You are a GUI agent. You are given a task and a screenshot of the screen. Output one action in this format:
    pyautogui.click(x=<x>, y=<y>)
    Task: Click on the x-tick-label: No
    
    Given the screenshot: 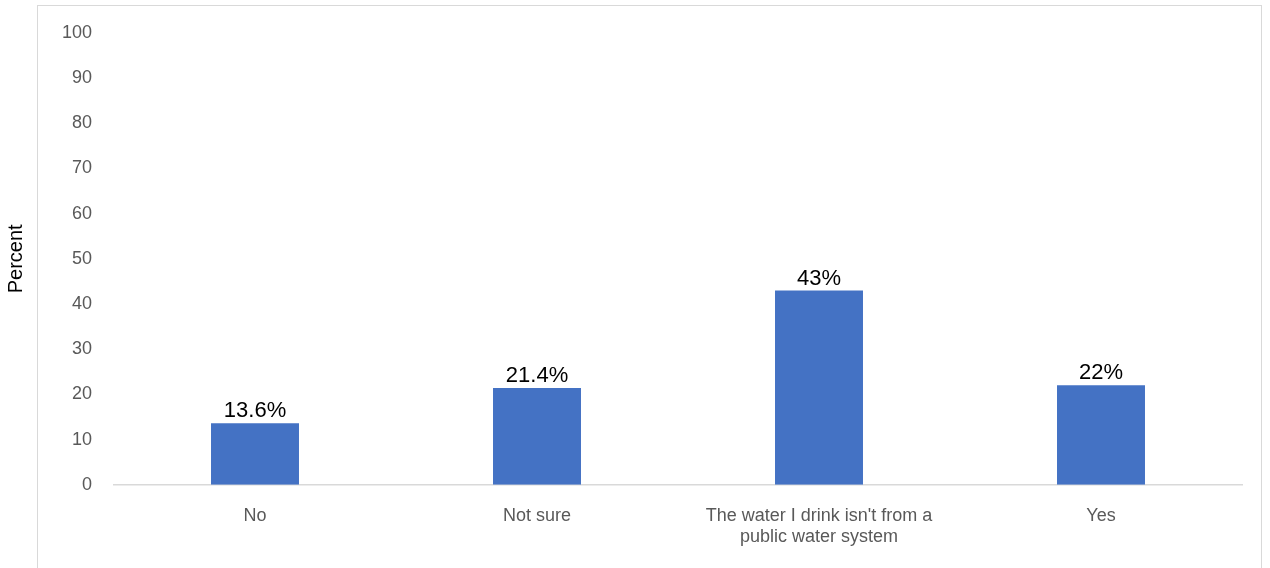 What is the action you would take?
    pyautogui.click(x=255, y=514)
    